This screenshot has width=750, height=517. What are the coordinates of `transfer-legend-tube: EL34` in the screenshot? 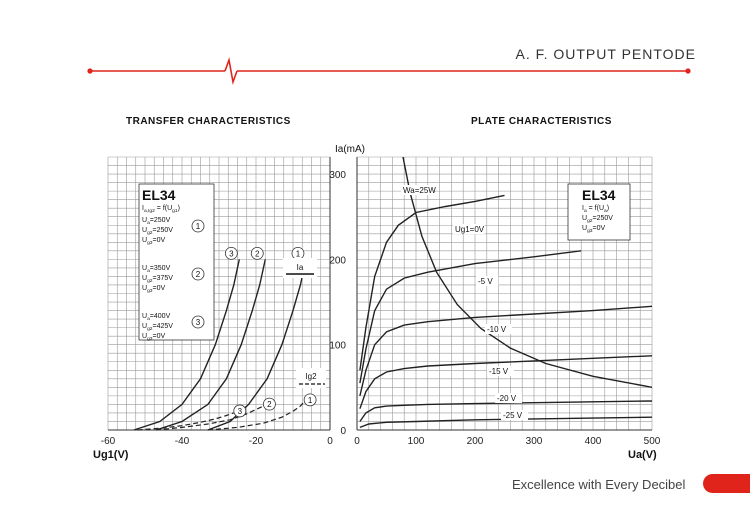 It's located at (159, 195).